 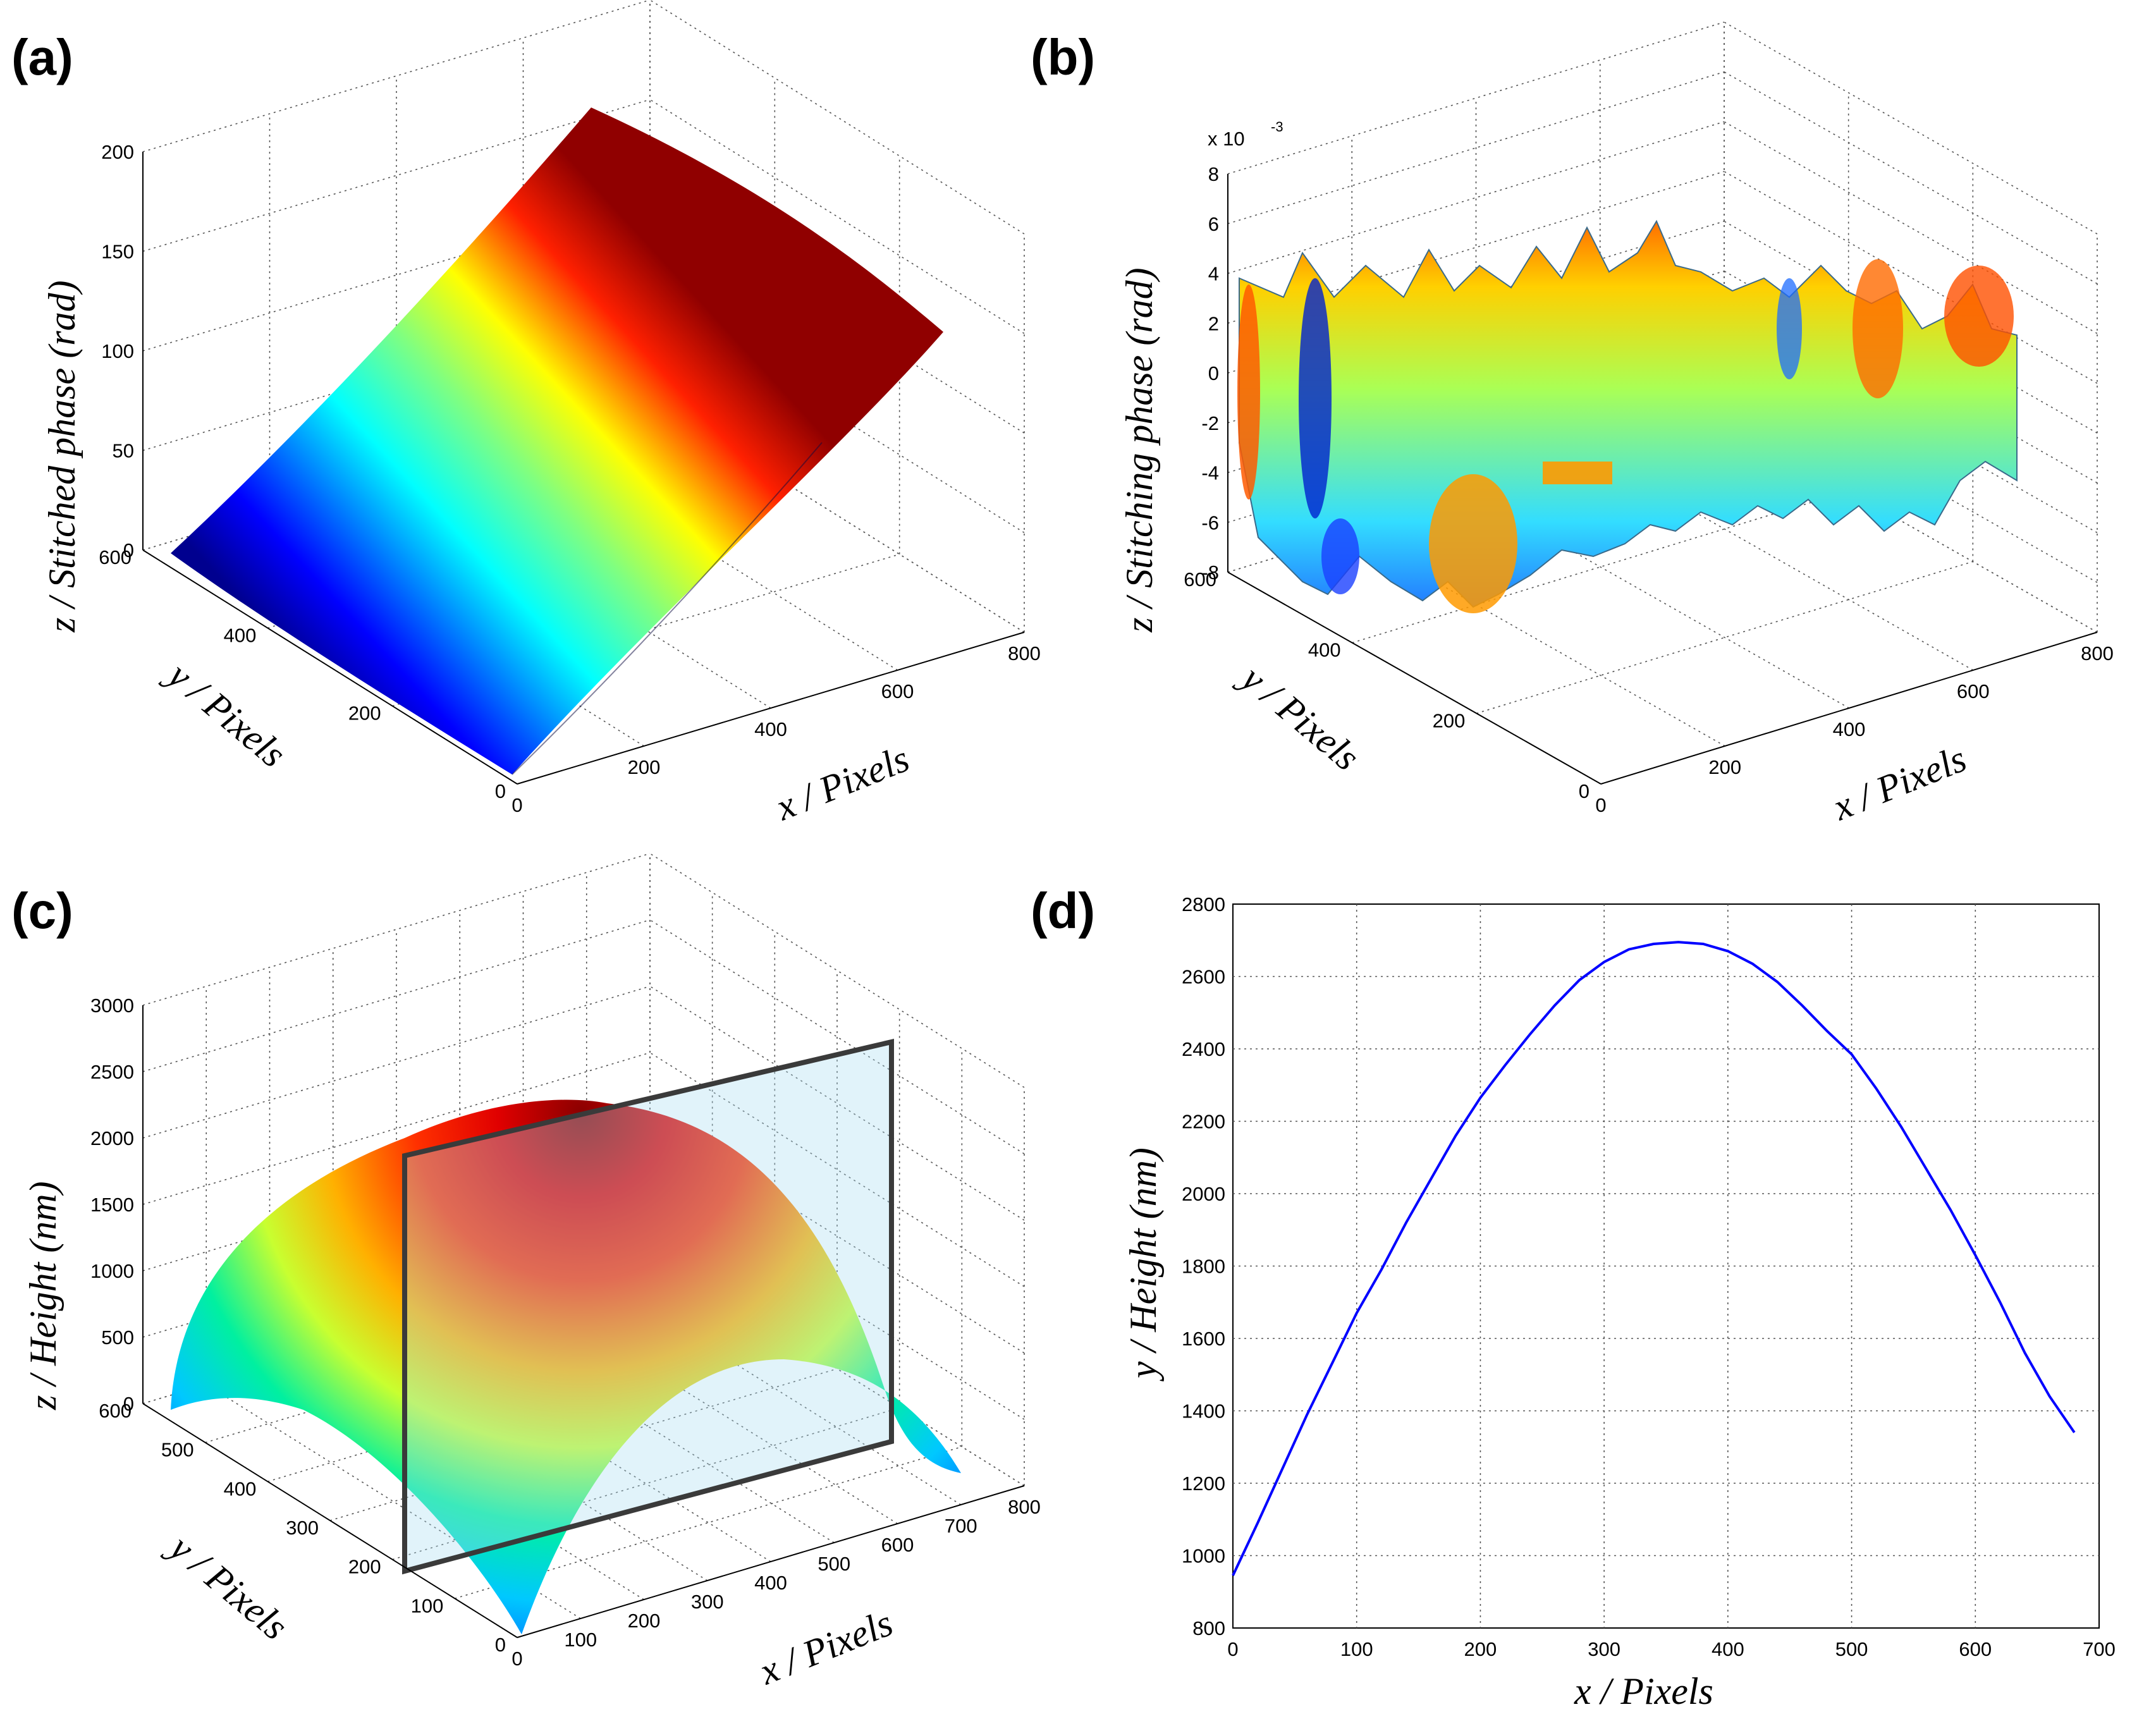 I want to click on panel-a-surface, so click(x=557, y=440).